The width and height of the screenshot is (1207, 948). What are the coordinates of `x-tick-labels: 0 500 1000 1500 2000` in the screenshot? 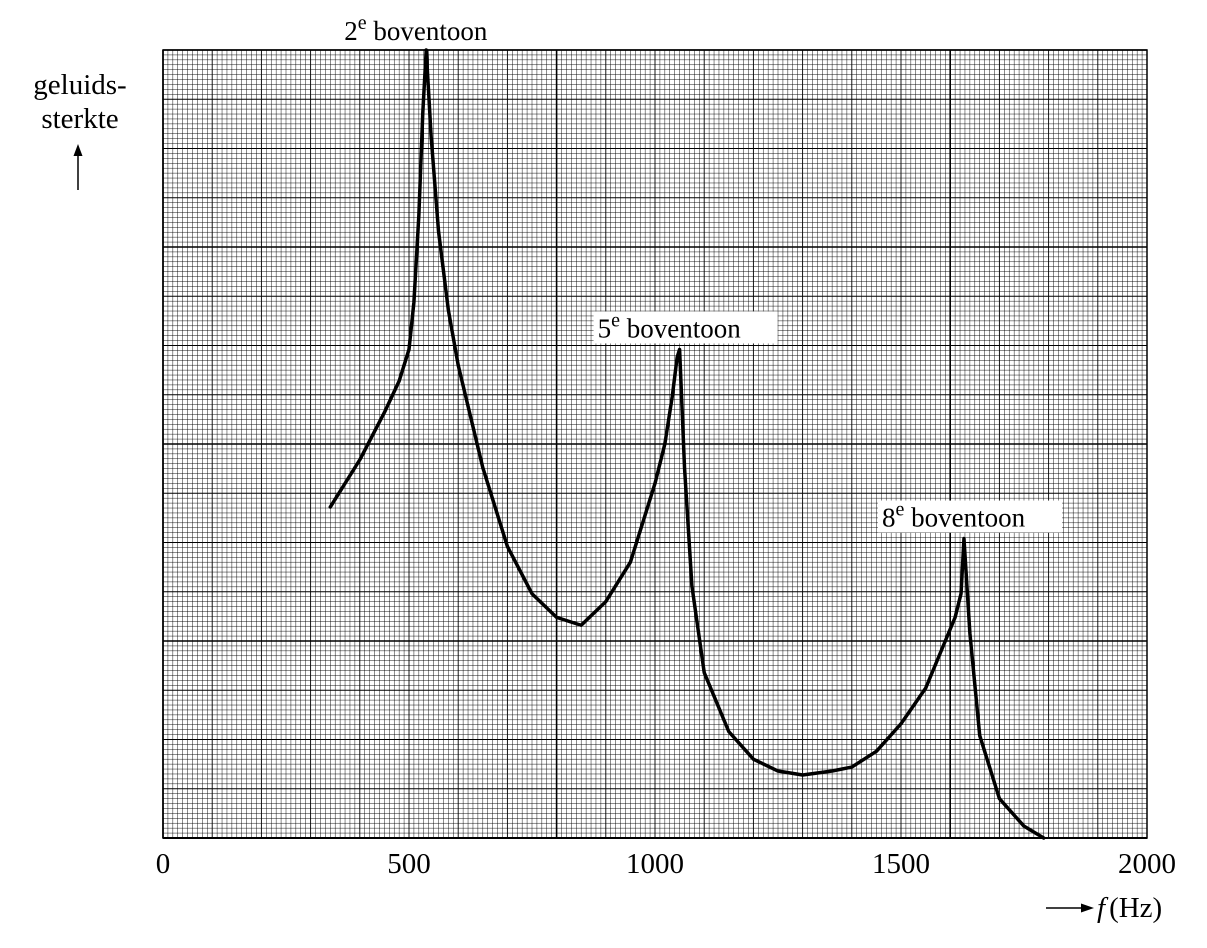 It's located at (666, 864).